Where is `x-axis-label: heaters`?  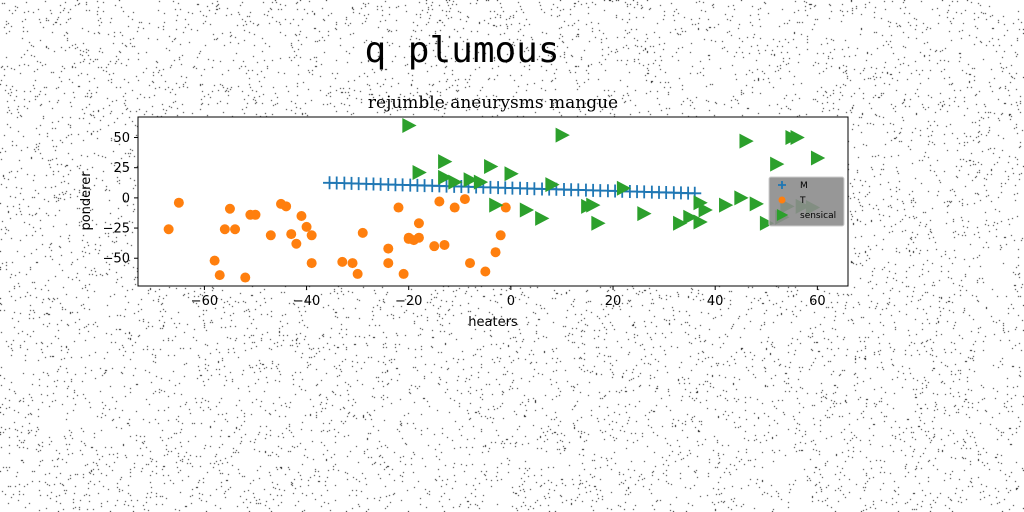
x-axis-label: heaters is located at coordinates (493, 322).